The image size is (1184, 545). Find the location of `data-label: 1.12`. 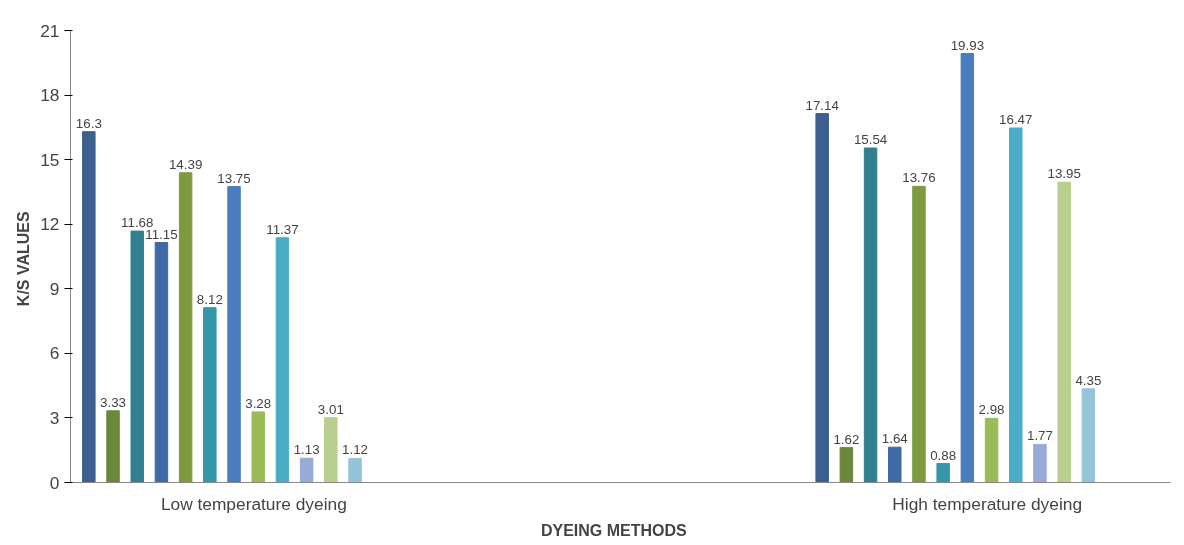

data-label: 1.12 is located at coordinates (355, 450).